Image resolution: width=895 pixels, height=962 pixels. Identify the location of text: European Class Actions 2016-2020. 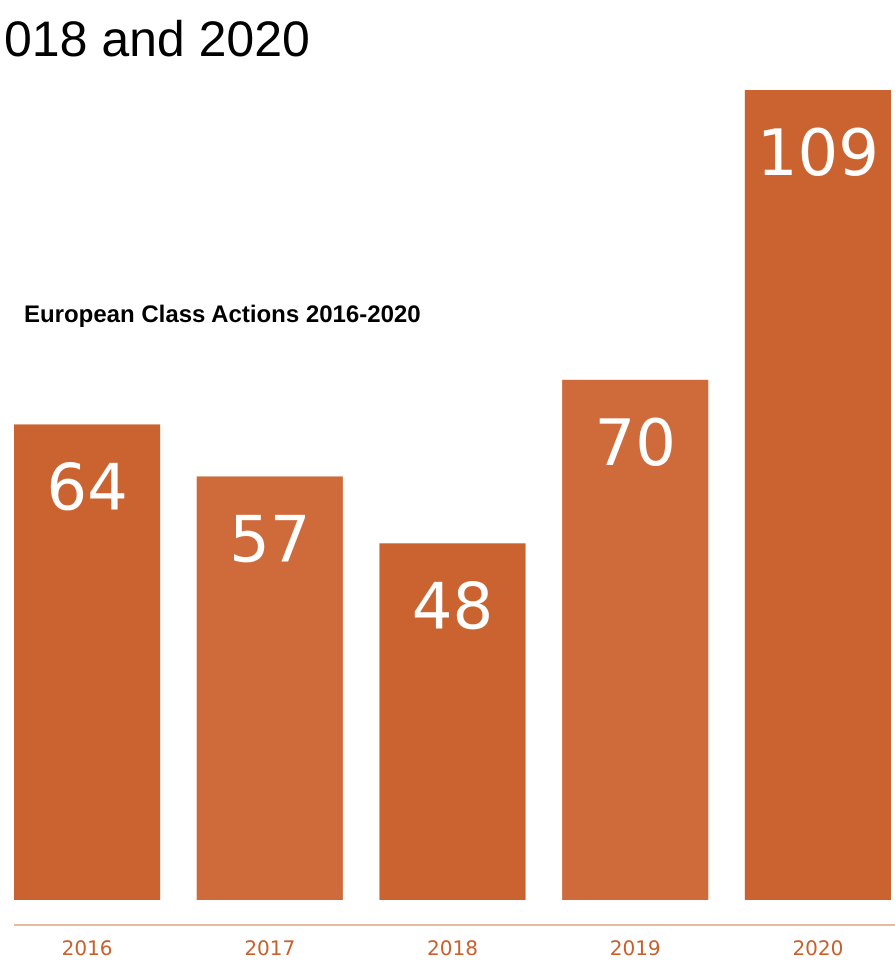
(222, 314).